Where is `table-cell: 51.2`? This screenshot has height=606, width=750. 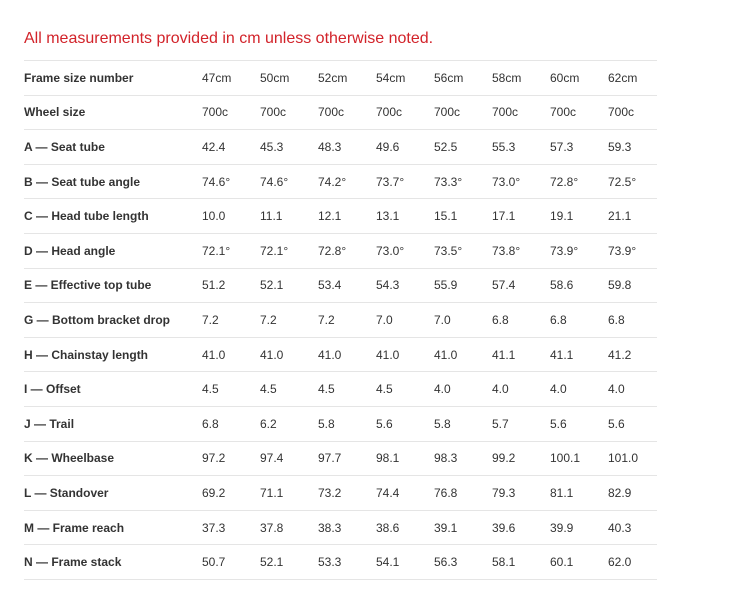
table-cell: 51.2 is located at coordinates (231, 285).